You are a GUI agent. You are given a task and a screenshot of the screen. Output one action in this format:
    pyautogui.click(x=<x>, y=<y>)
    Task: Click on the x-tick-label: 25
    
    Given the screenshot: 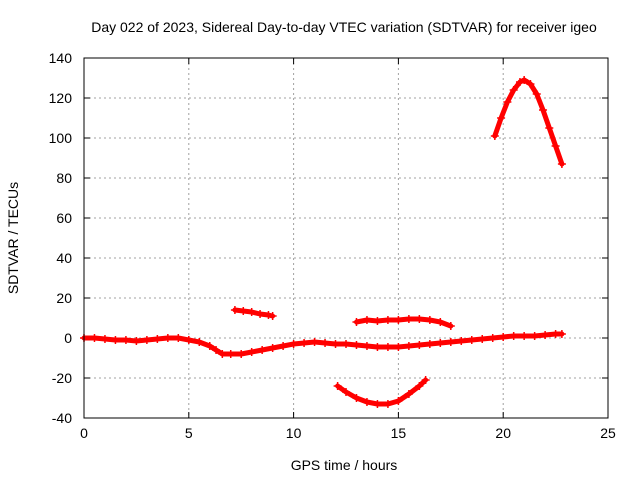 What is the action you would take?
    pyautogui.click(x=608, y=433)
    